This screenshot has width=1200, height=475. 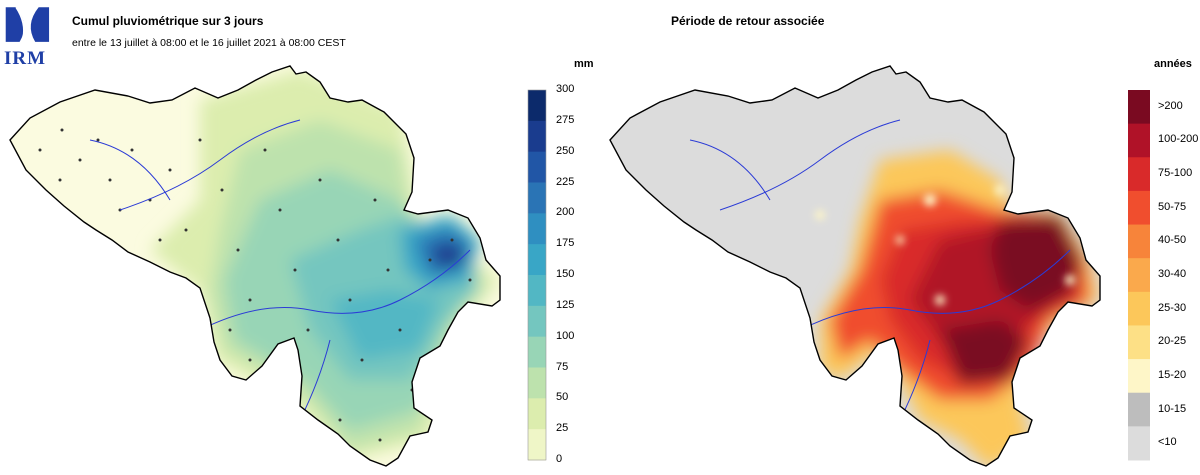 What do you see at coordinates (565, 335) in the screenshot?
I see `rainfall-legend-tick: 100` at bounding box center [565, 335].